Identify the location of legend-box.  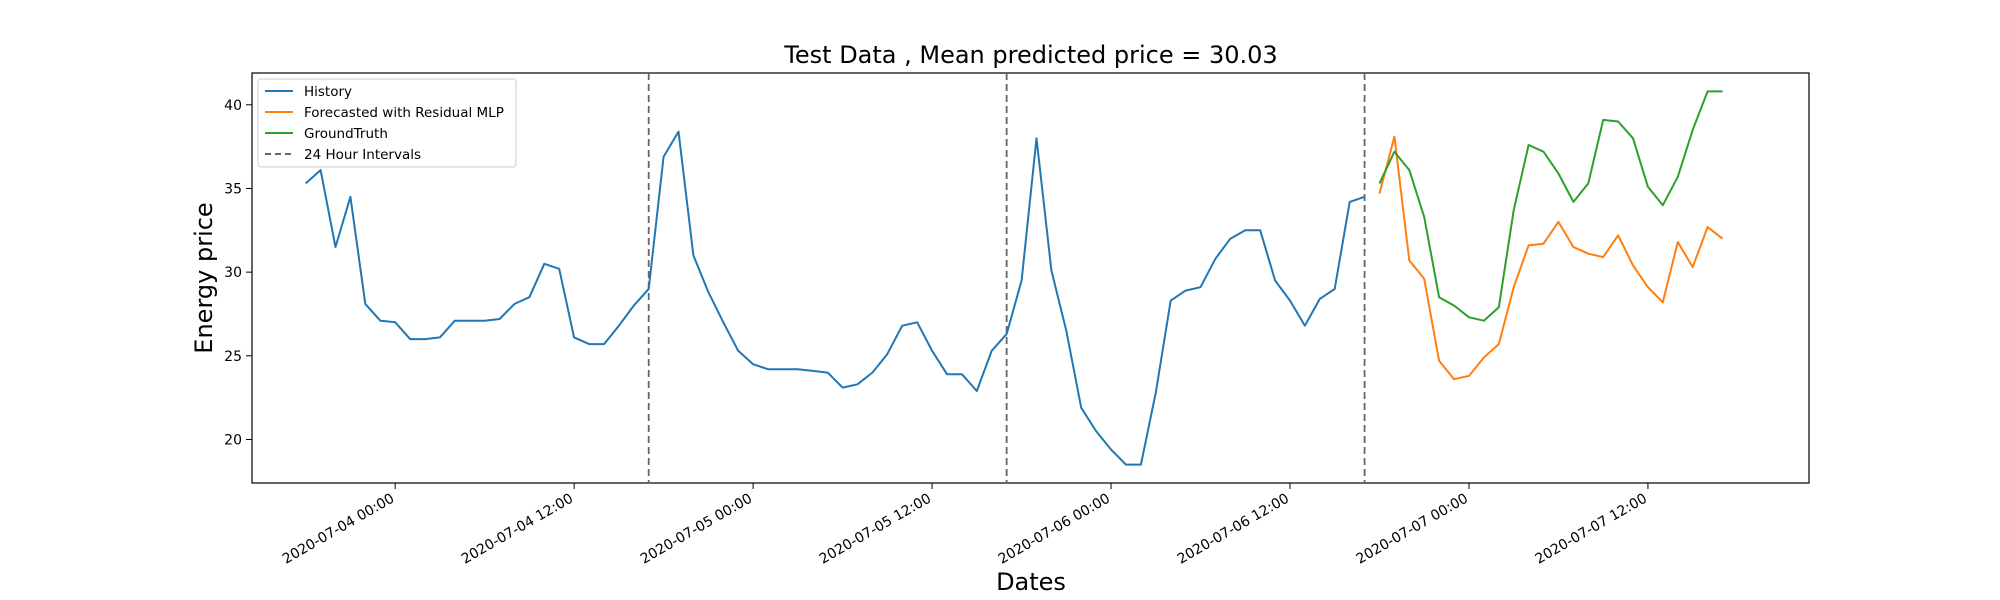
(387, 123).